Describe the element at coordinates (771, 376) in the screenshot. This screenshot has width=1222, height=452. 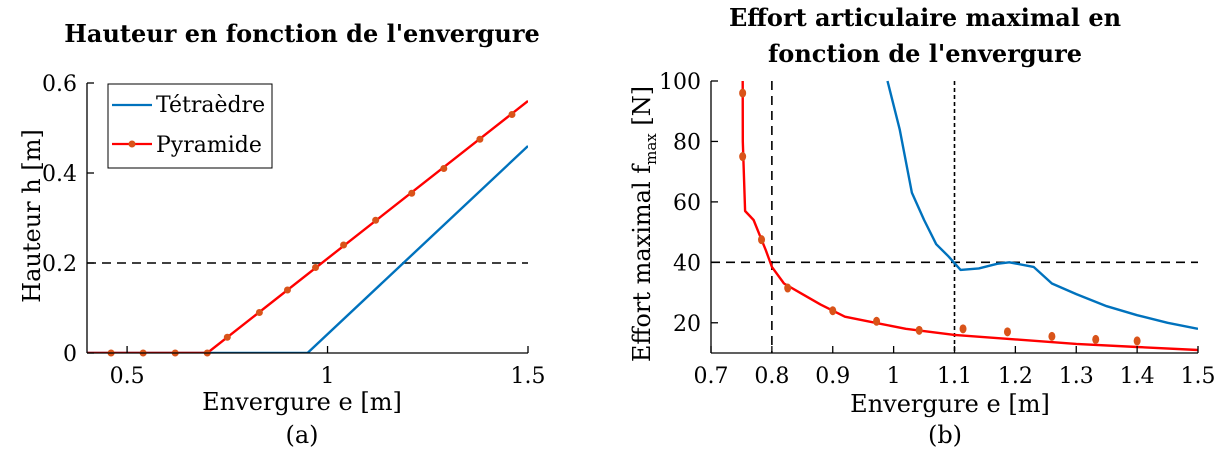
I see `x-tick-label: 0.8` at that location.